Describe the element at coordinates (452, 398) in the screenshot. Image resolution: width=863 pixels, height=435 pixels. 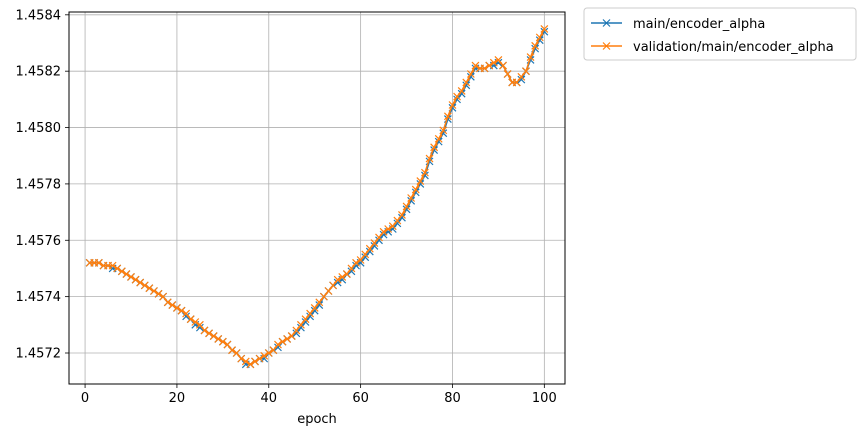
I see `x-tick-label: 80` at that location.